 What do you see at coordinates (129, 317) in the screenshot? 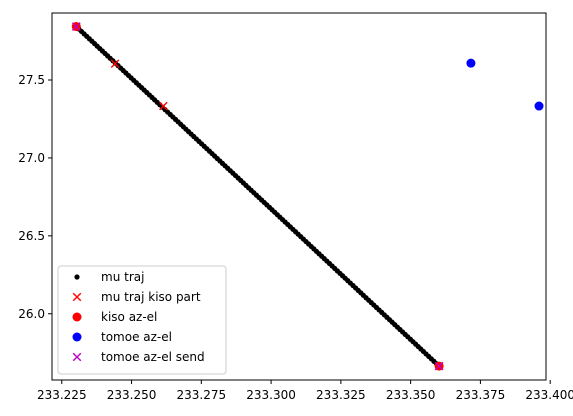
I see `legend-label: kiso az-el` at bounding box center [129, 317].